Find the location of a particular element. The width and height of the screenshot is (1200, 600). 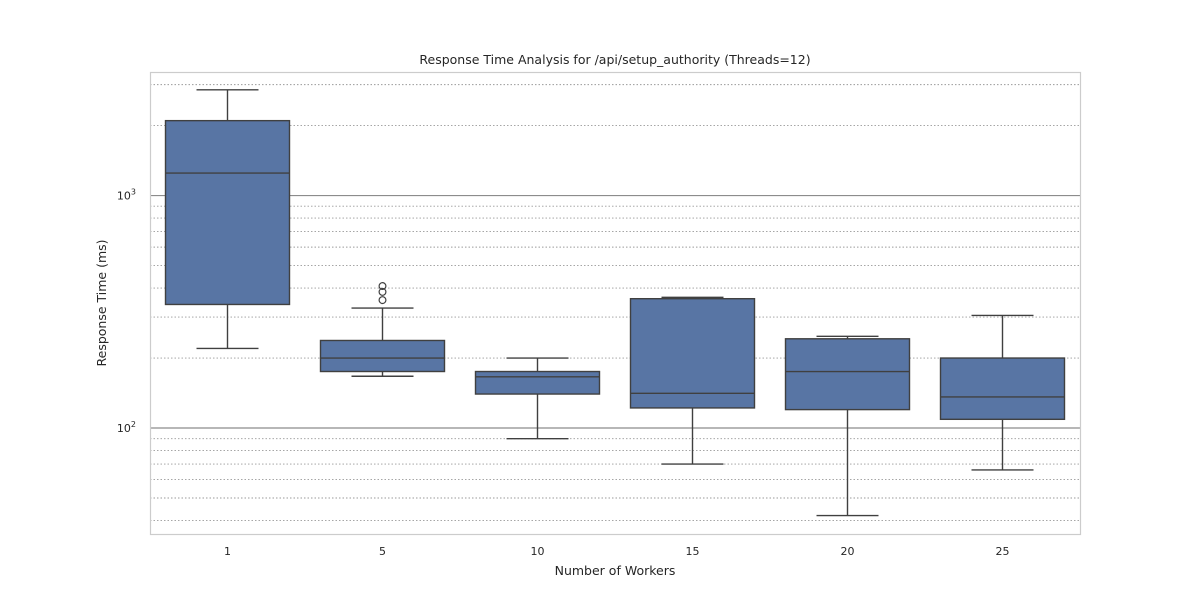

x-tick-label: 20 is located at coordinates (848, 551).